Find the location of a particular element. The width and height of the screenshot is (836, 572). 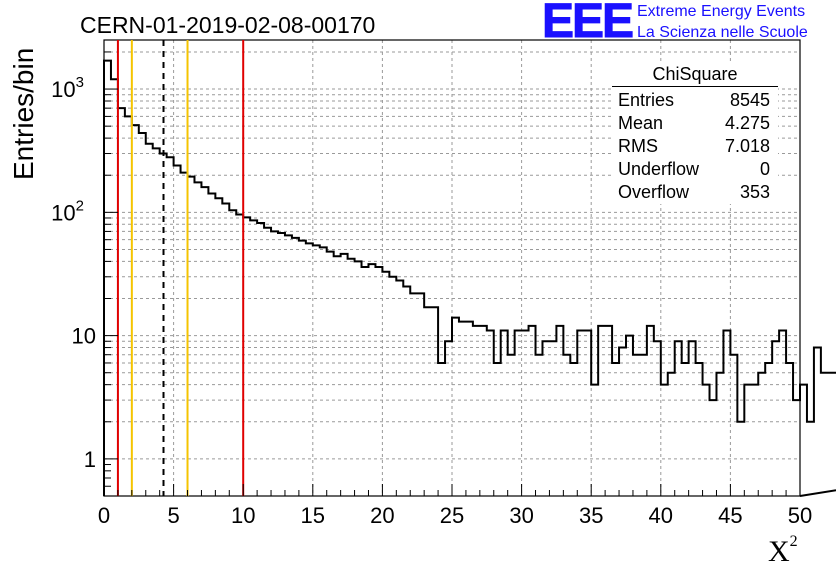

y-tick-label: 10 is located at coordinates (84, 336).